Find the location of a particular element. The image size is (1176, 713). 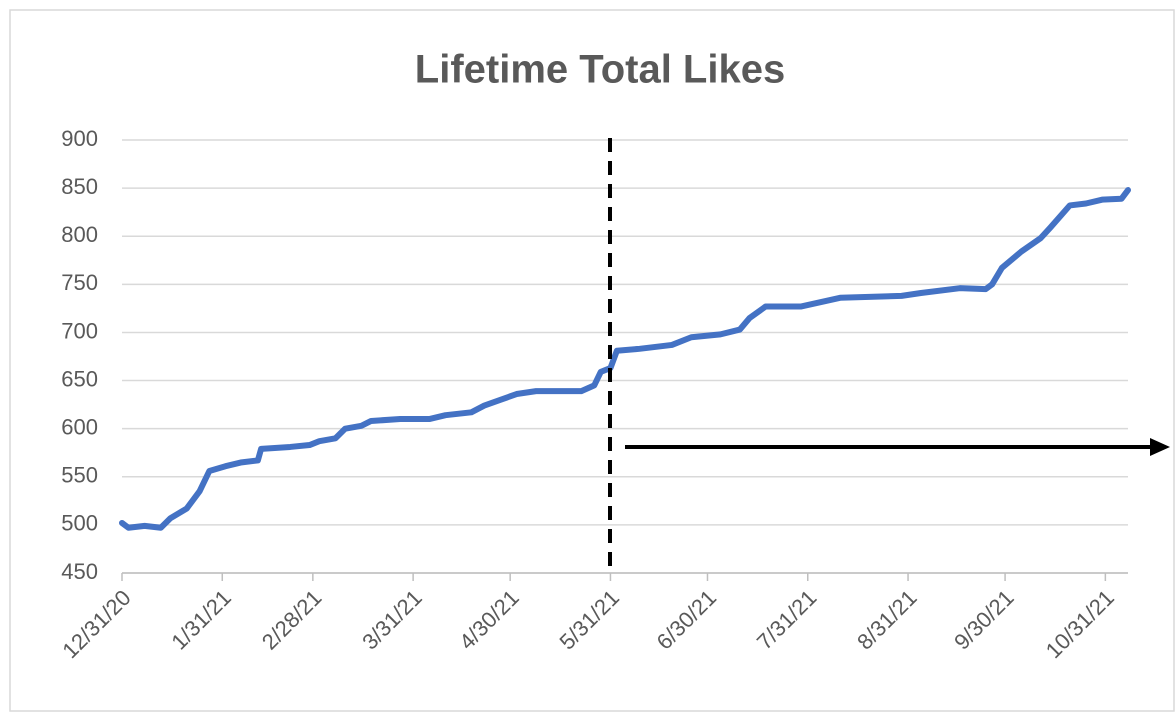

y-tick-label: 800 is located at coordinates (79, 234).